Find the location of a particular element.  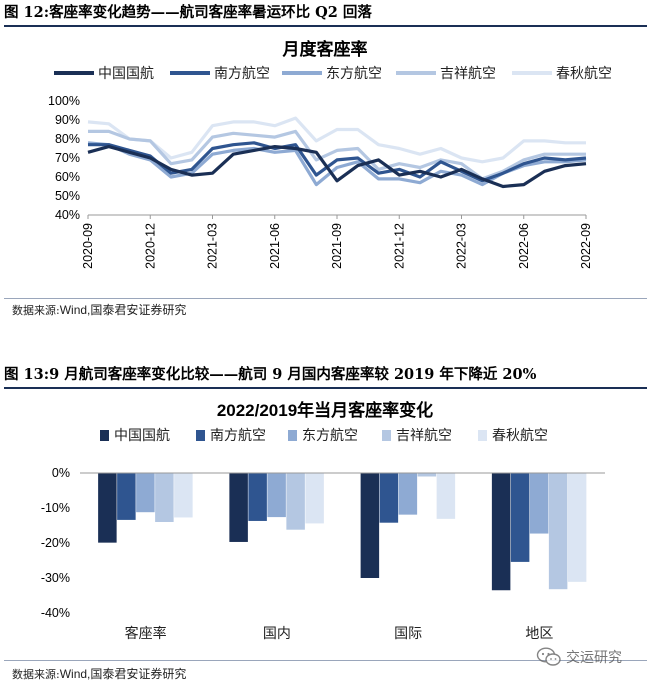

x-tick-label: 2022-03 is located at coordinates (462, 246).